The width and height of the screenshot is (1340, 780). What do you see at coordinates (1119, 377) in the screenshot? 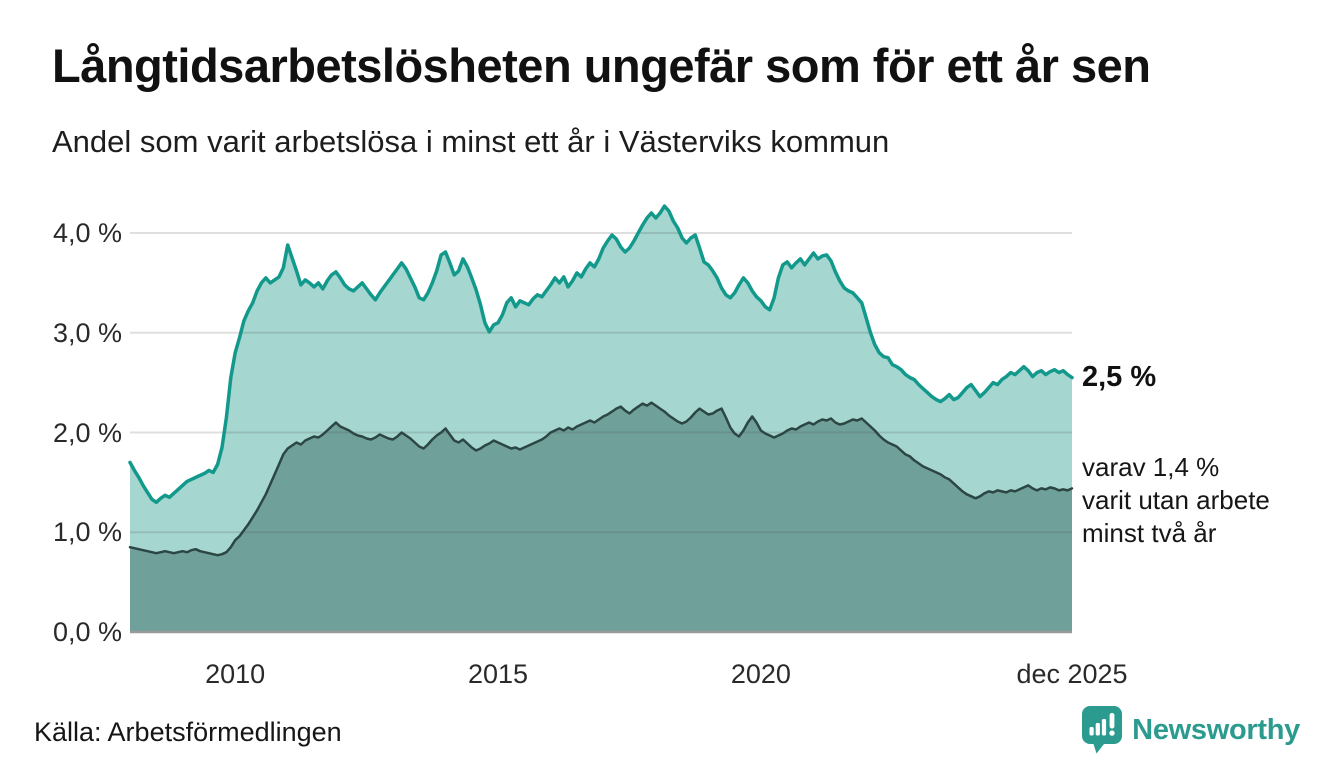
I see `series1-end-value-label: 2,5 %` at bounding box center [1119, 377].